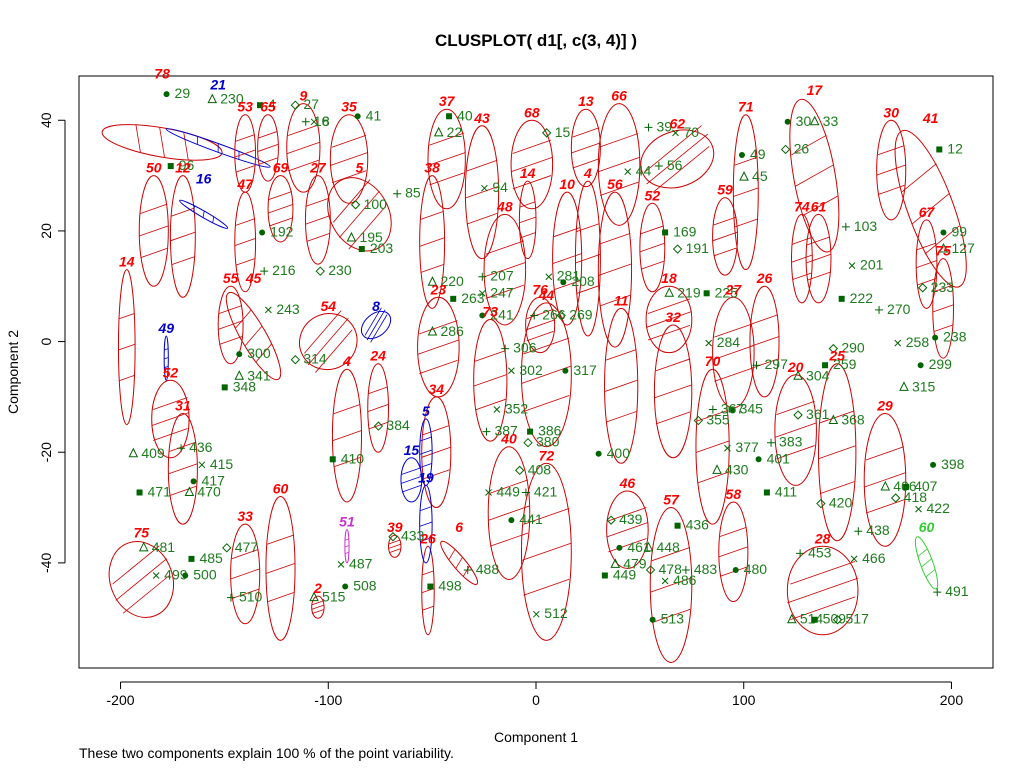 This screenshot has width=1034, height=771. Describe the element at coordinates (282, 231) in the screenshot. I see `point-label: 192` at that location.